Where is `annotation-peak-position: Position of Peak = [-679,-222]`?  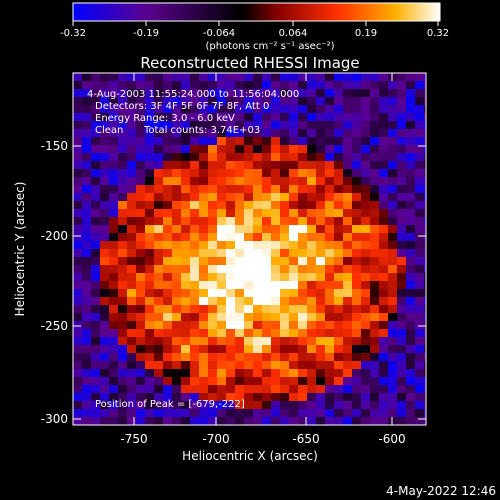
annotation-peak-position: Position of Peak = [-679,-222] is located at coordinates (170, 404).